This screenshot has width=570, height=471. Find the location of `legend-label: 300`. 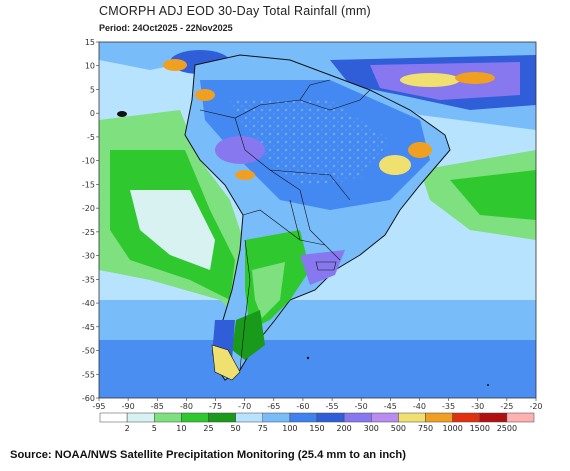

legend-label: 300 is located at coordinates (371, 428).